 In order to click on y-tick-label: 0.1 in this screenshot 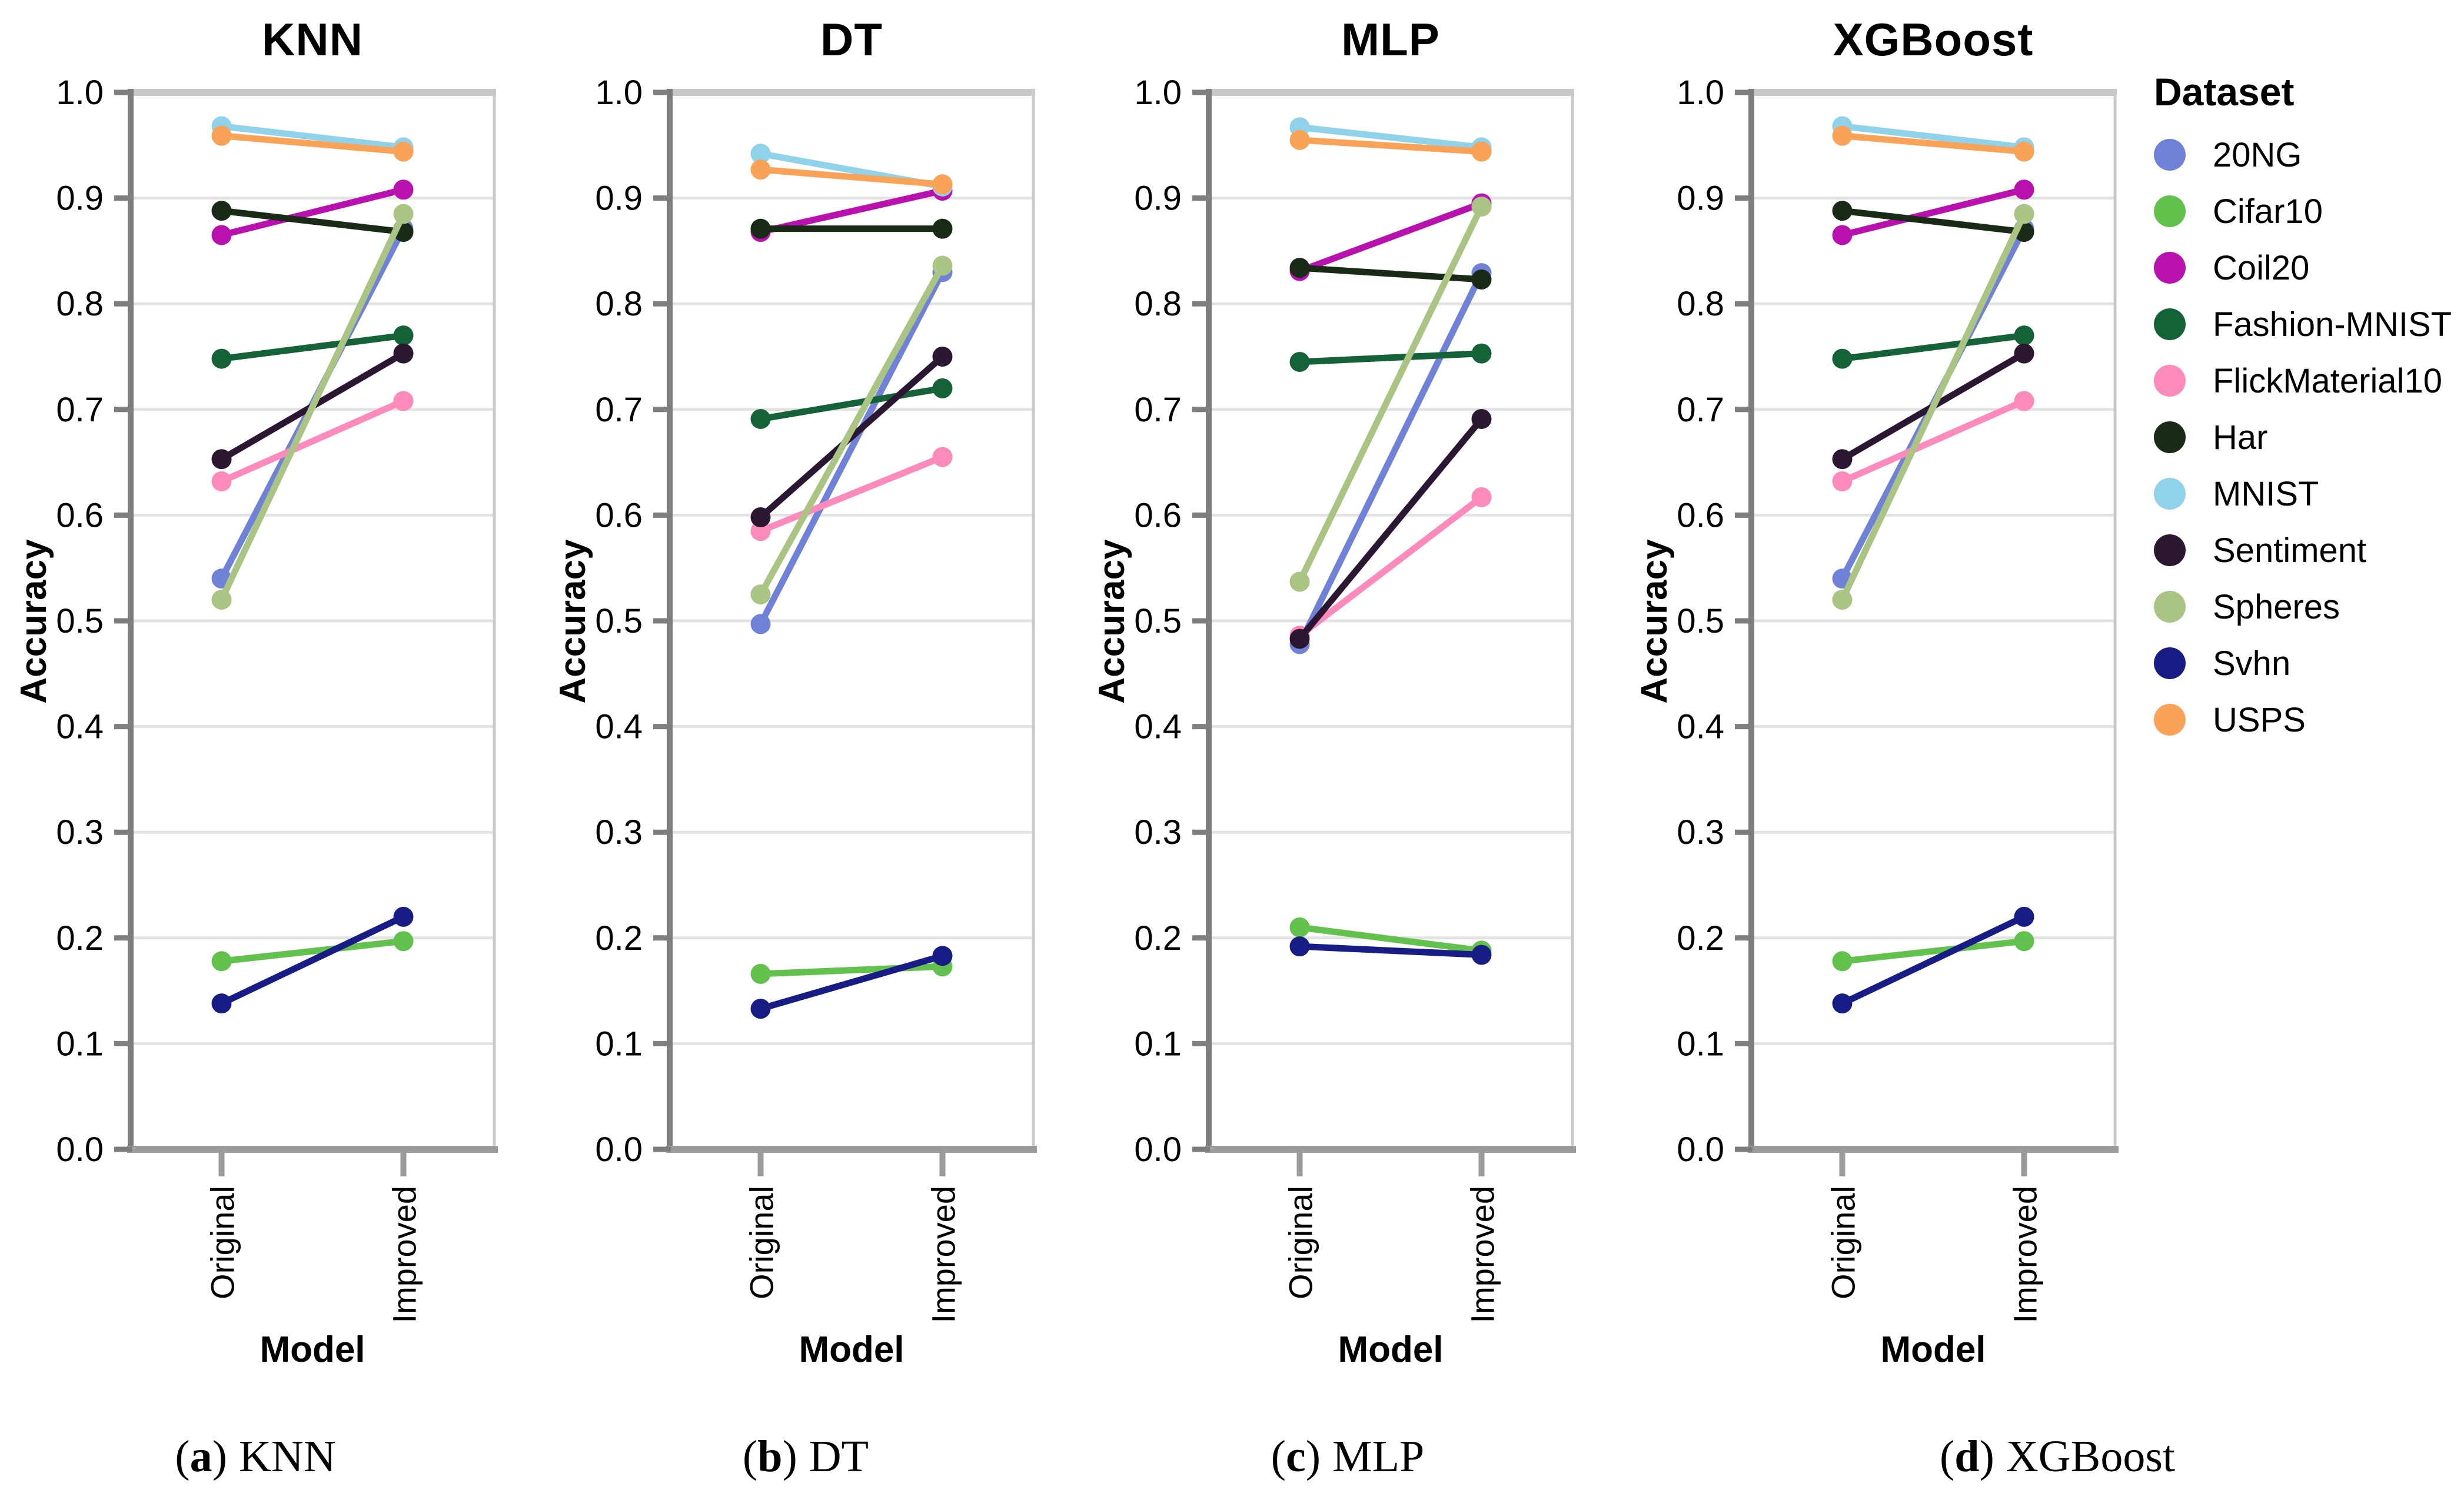, I will do `click(619, 1044)`.